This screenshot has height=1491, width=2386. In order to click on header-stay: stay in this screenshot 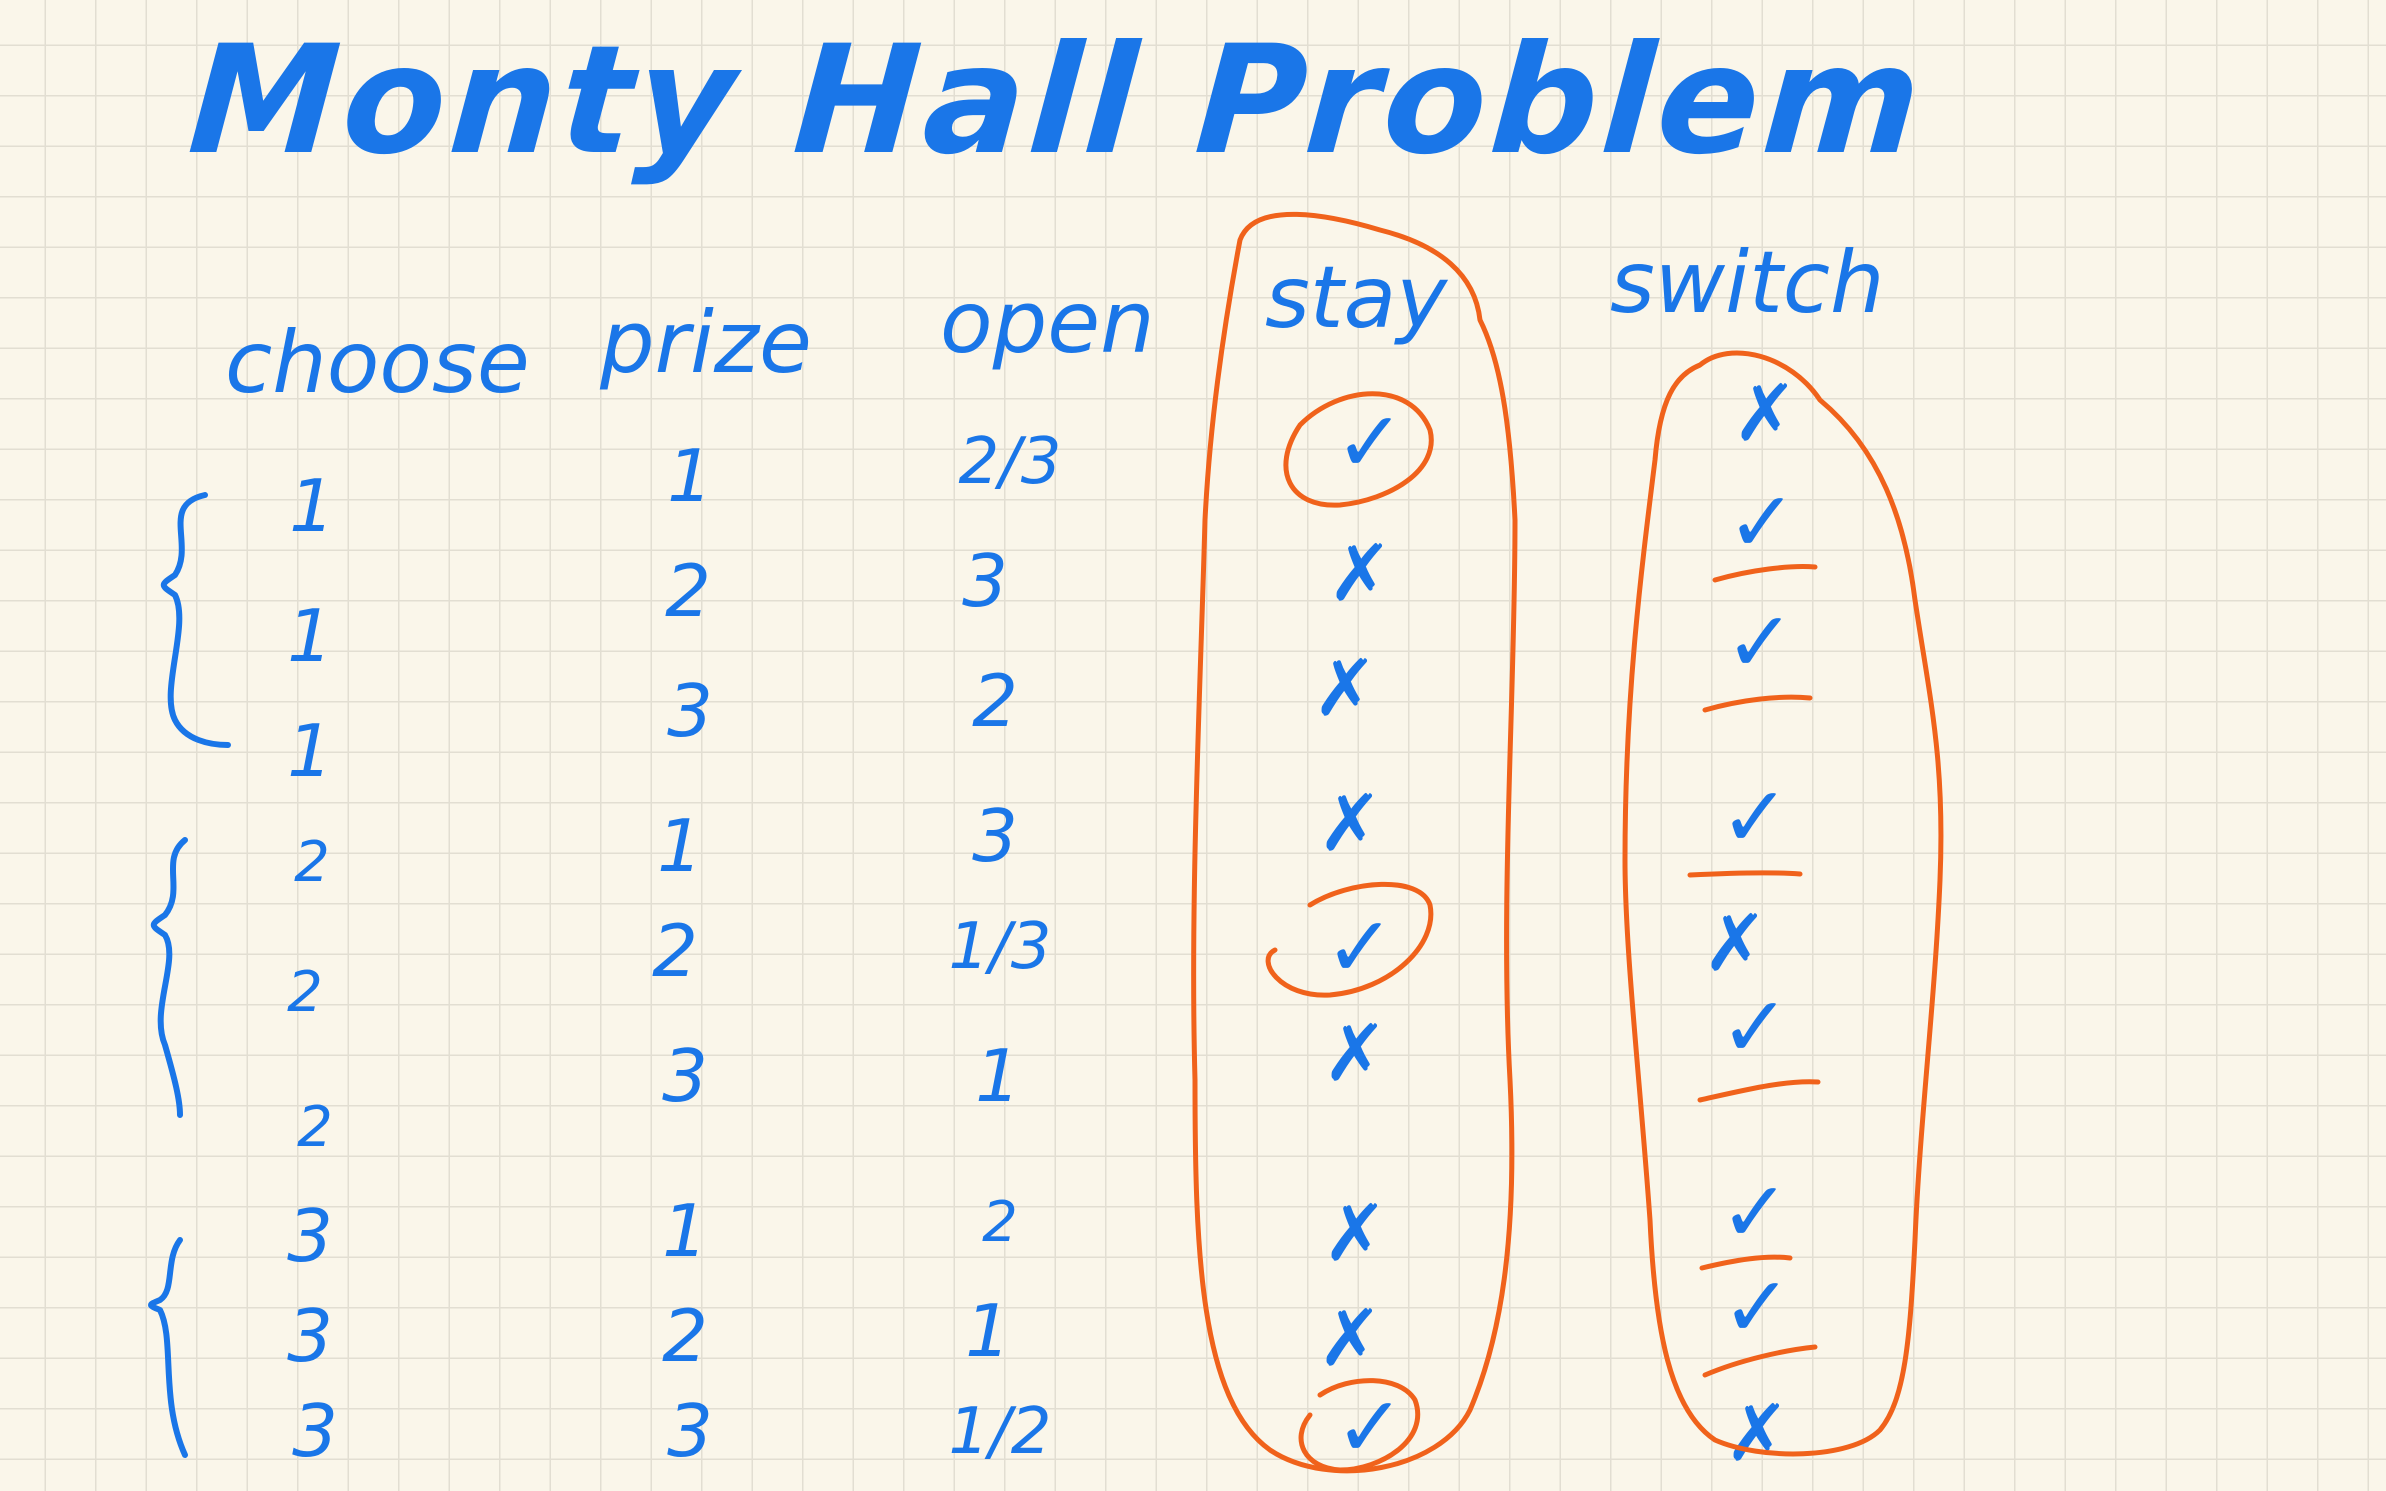, I will do `click(1356, 298)`.